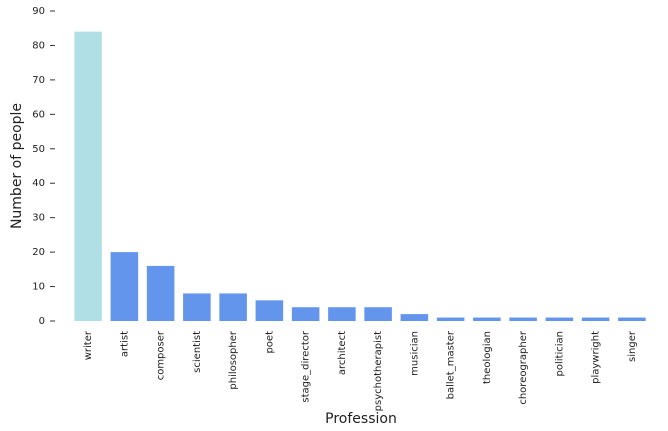 The image size is (668, 431). Describe the element at coordinates (361, 419) in the screenshot. I see `x-axis-title: Profession` at that location.